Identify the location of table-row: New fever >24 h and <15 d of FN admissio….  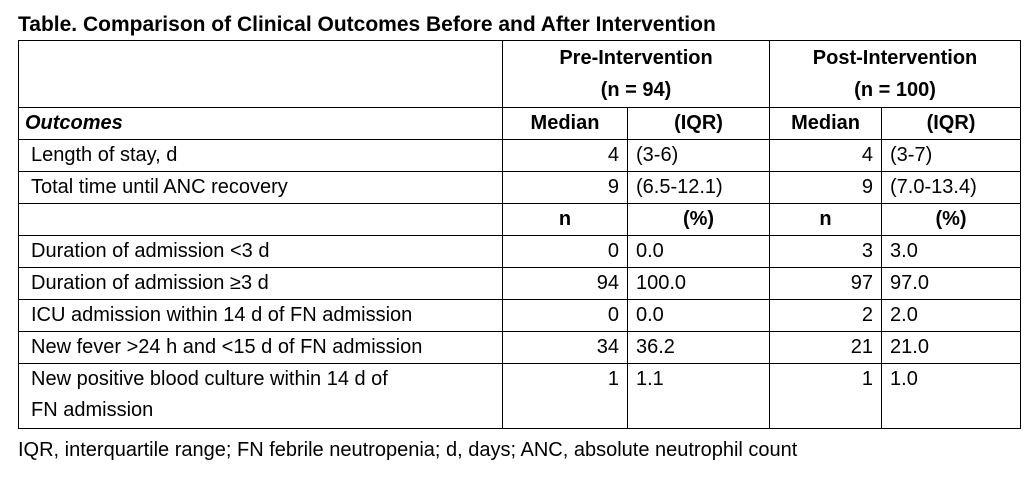
(520, 347).